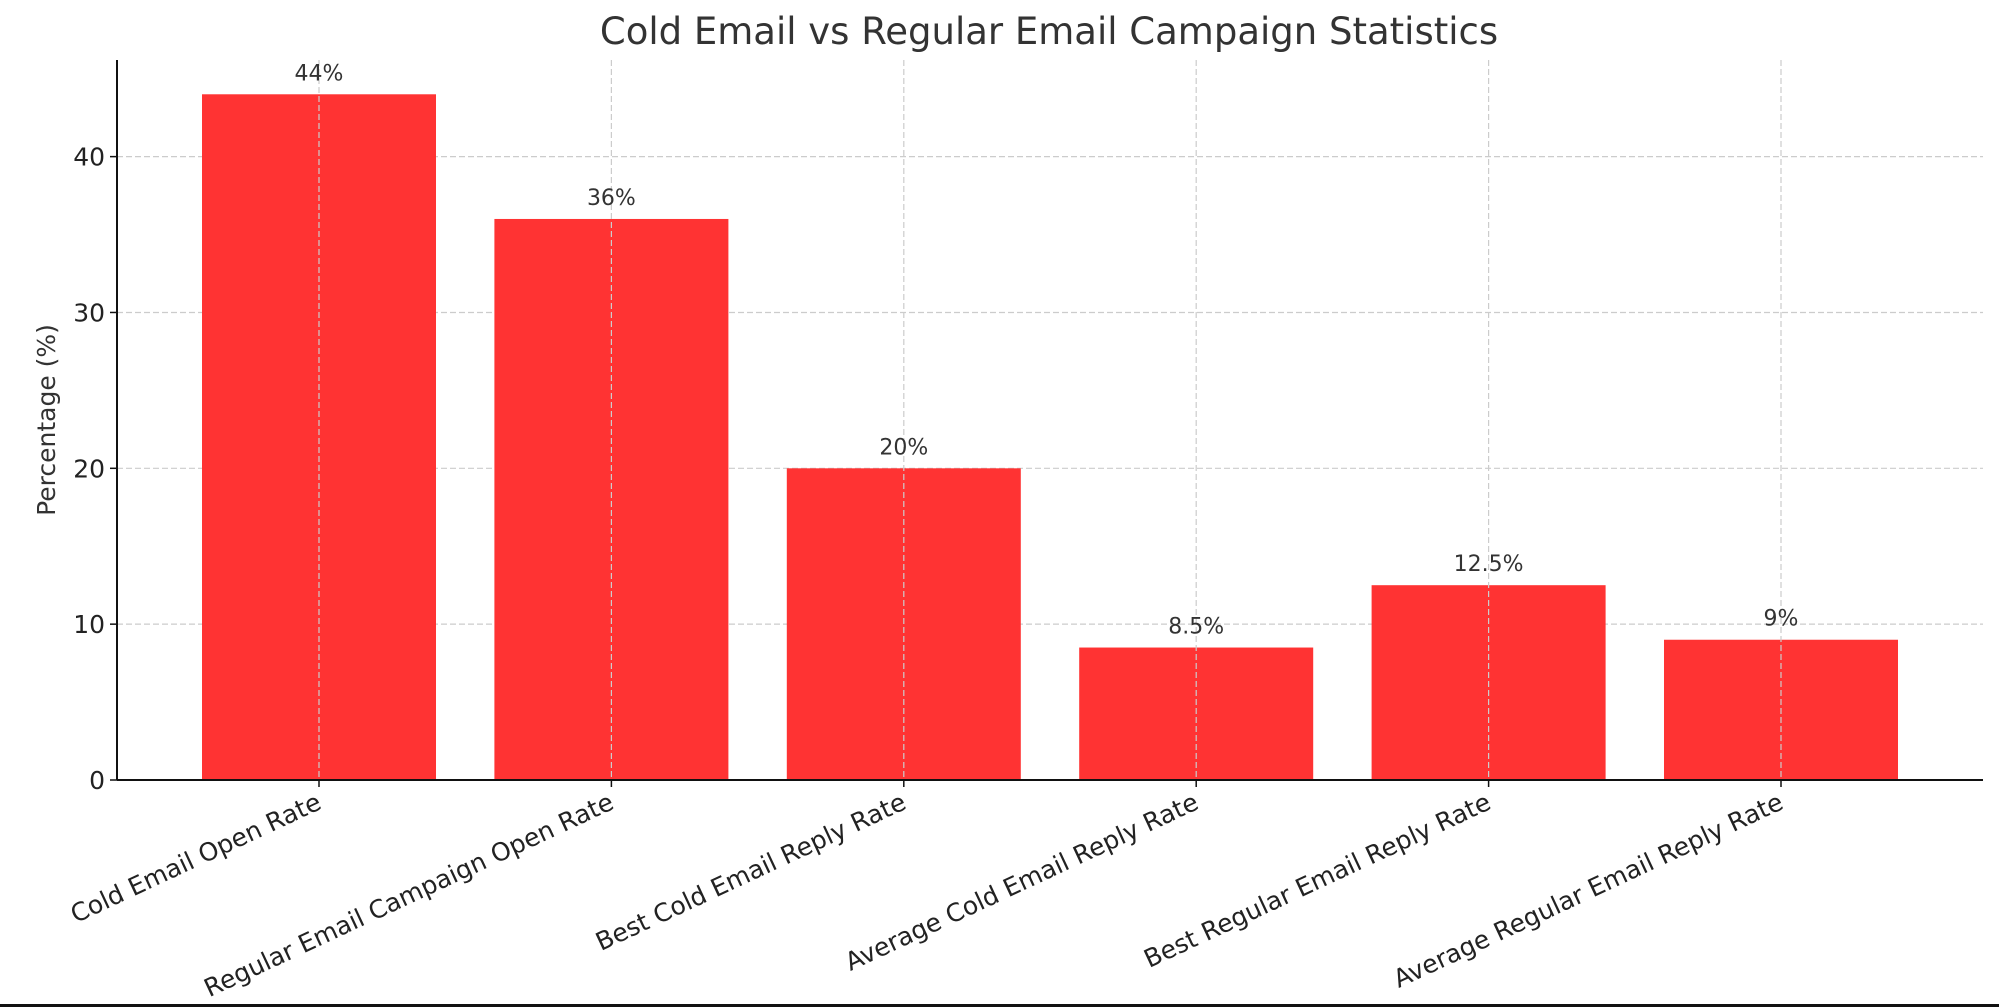 Image resolution: width=1999 pixels, height=1007 pixels. Describe the element at coordinates (89, 157) in the screenshot. I see `y-tick-label: 40` at that location.